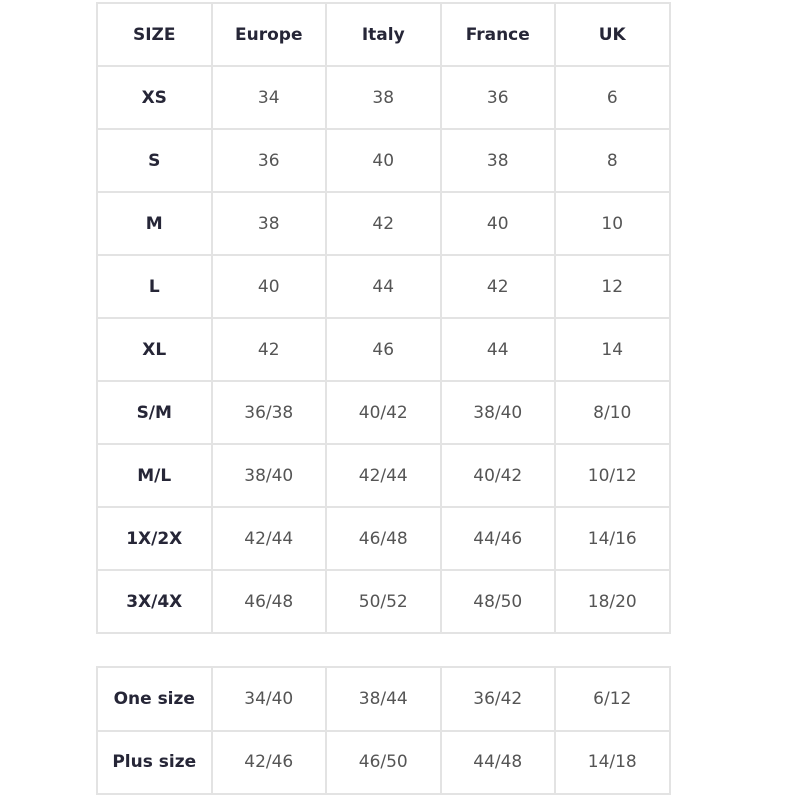  Describe the element at coordinates (612, 475) in the screenshot. I see `table-cell: 10/12` at that location.